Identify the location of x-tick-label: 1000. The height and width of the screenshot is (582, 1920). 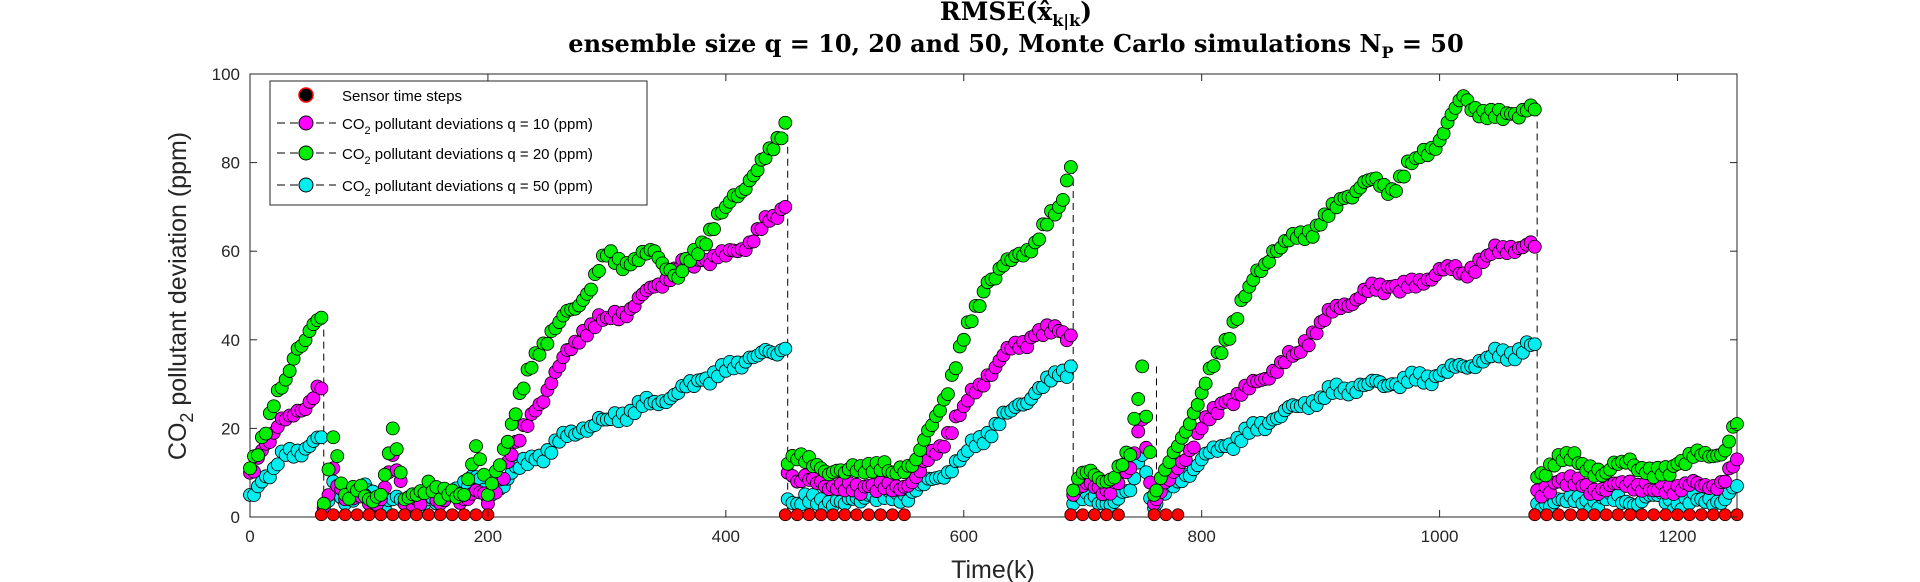
(1440, 536).